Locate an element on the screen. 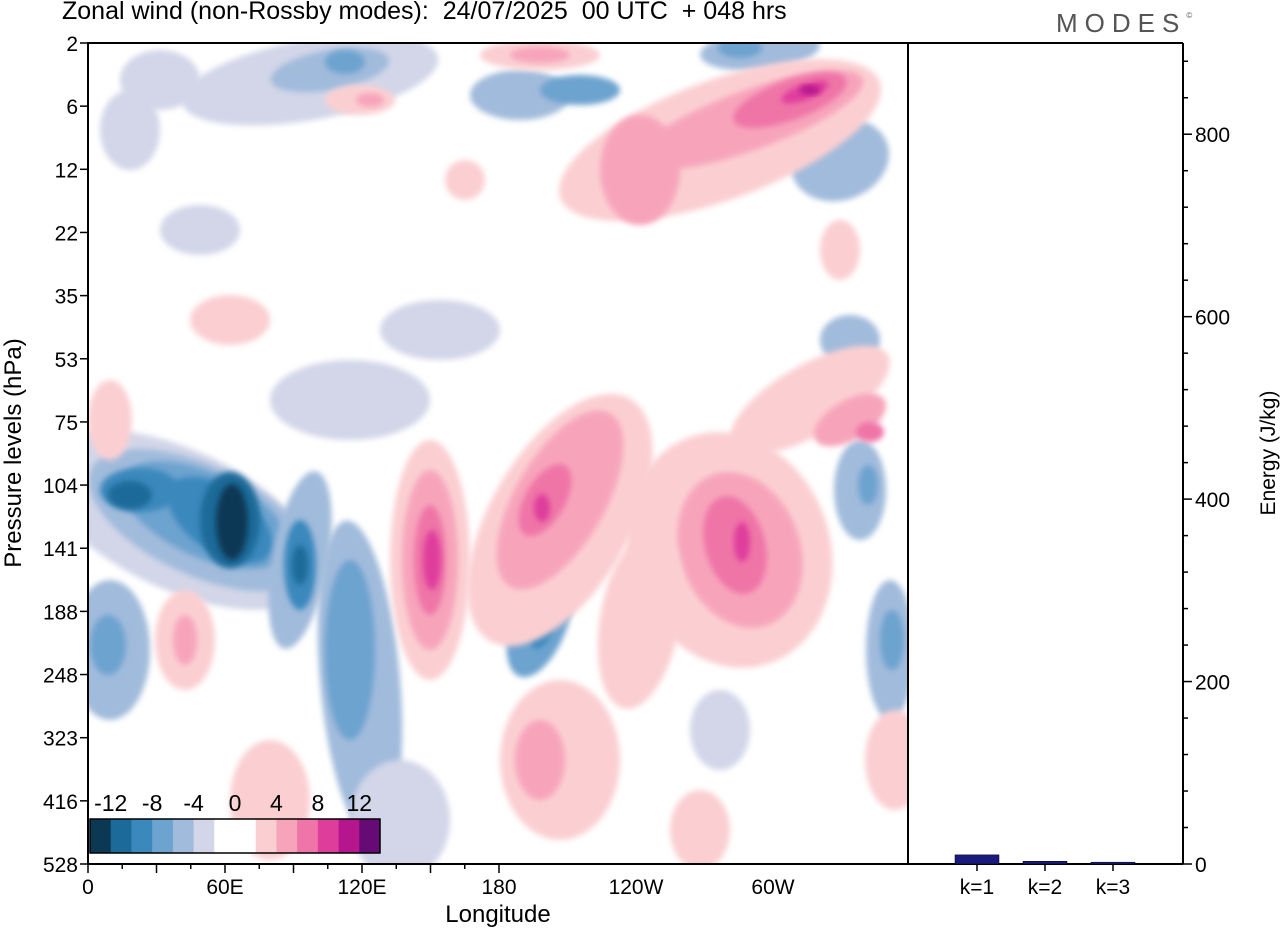  y-tick-label: 6 is located at coordinates (72, 107).